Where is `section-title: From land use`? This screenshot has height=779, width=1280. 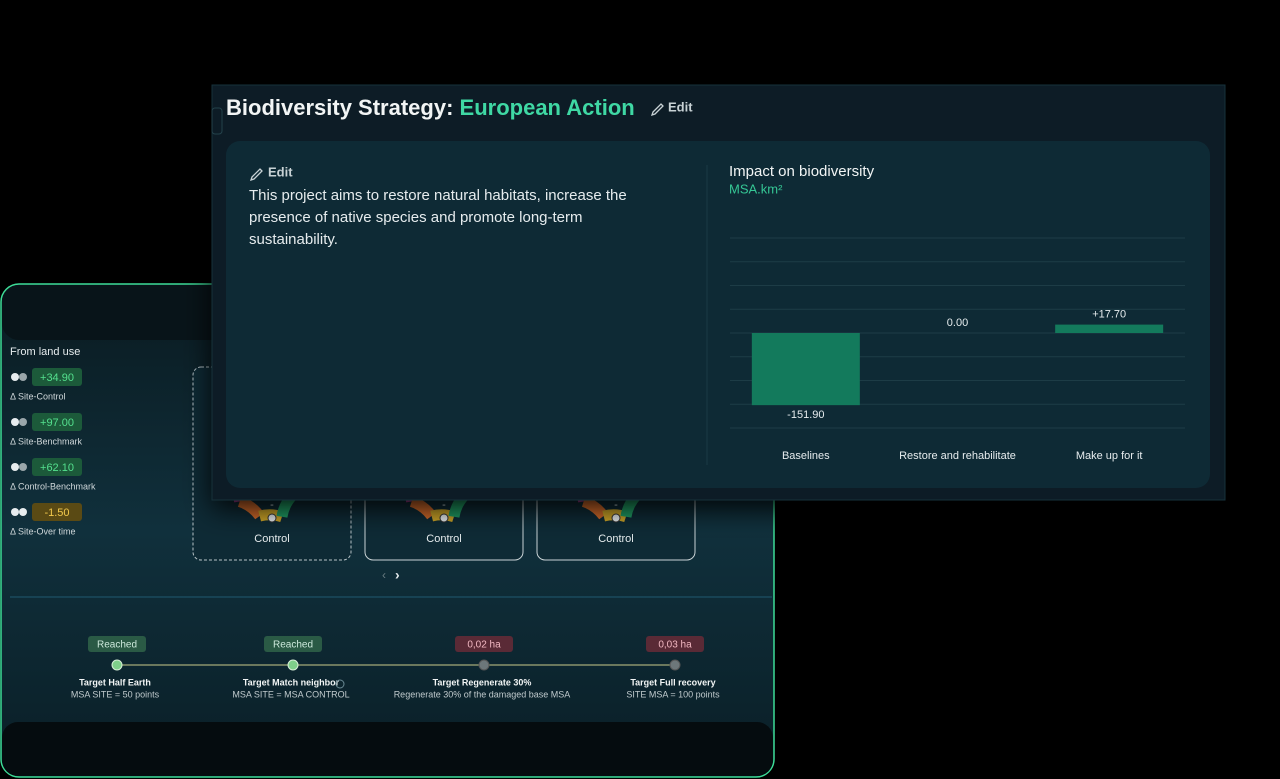
section-title: From land use is located at coordinates (45, 352).